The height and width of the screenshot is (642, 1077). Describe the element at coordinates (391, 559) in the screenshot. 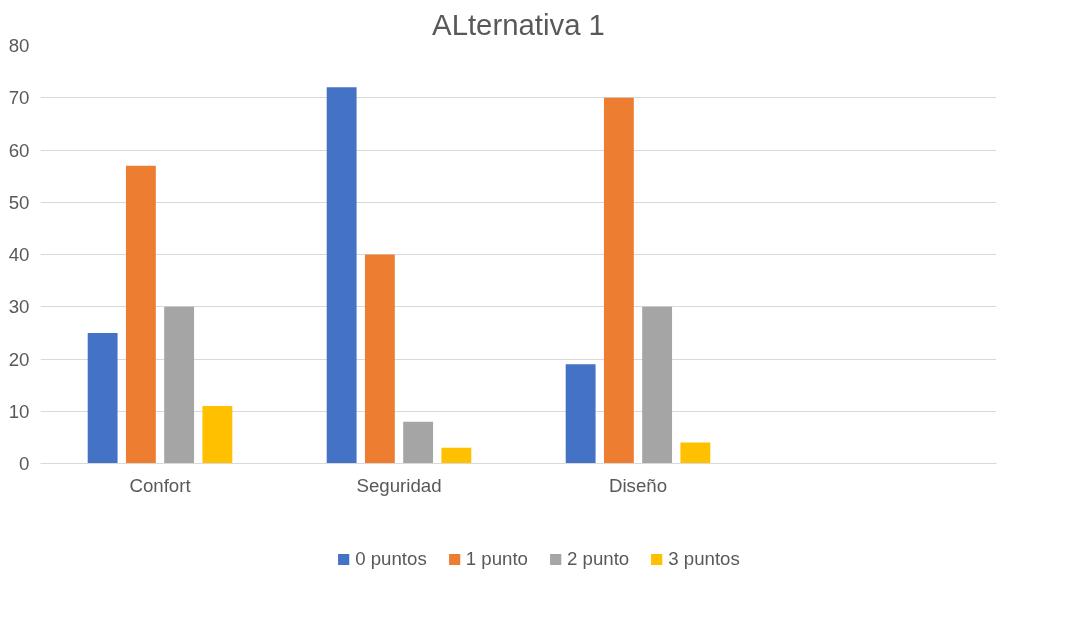

I see `legend-label: 0 puntos` at that location.